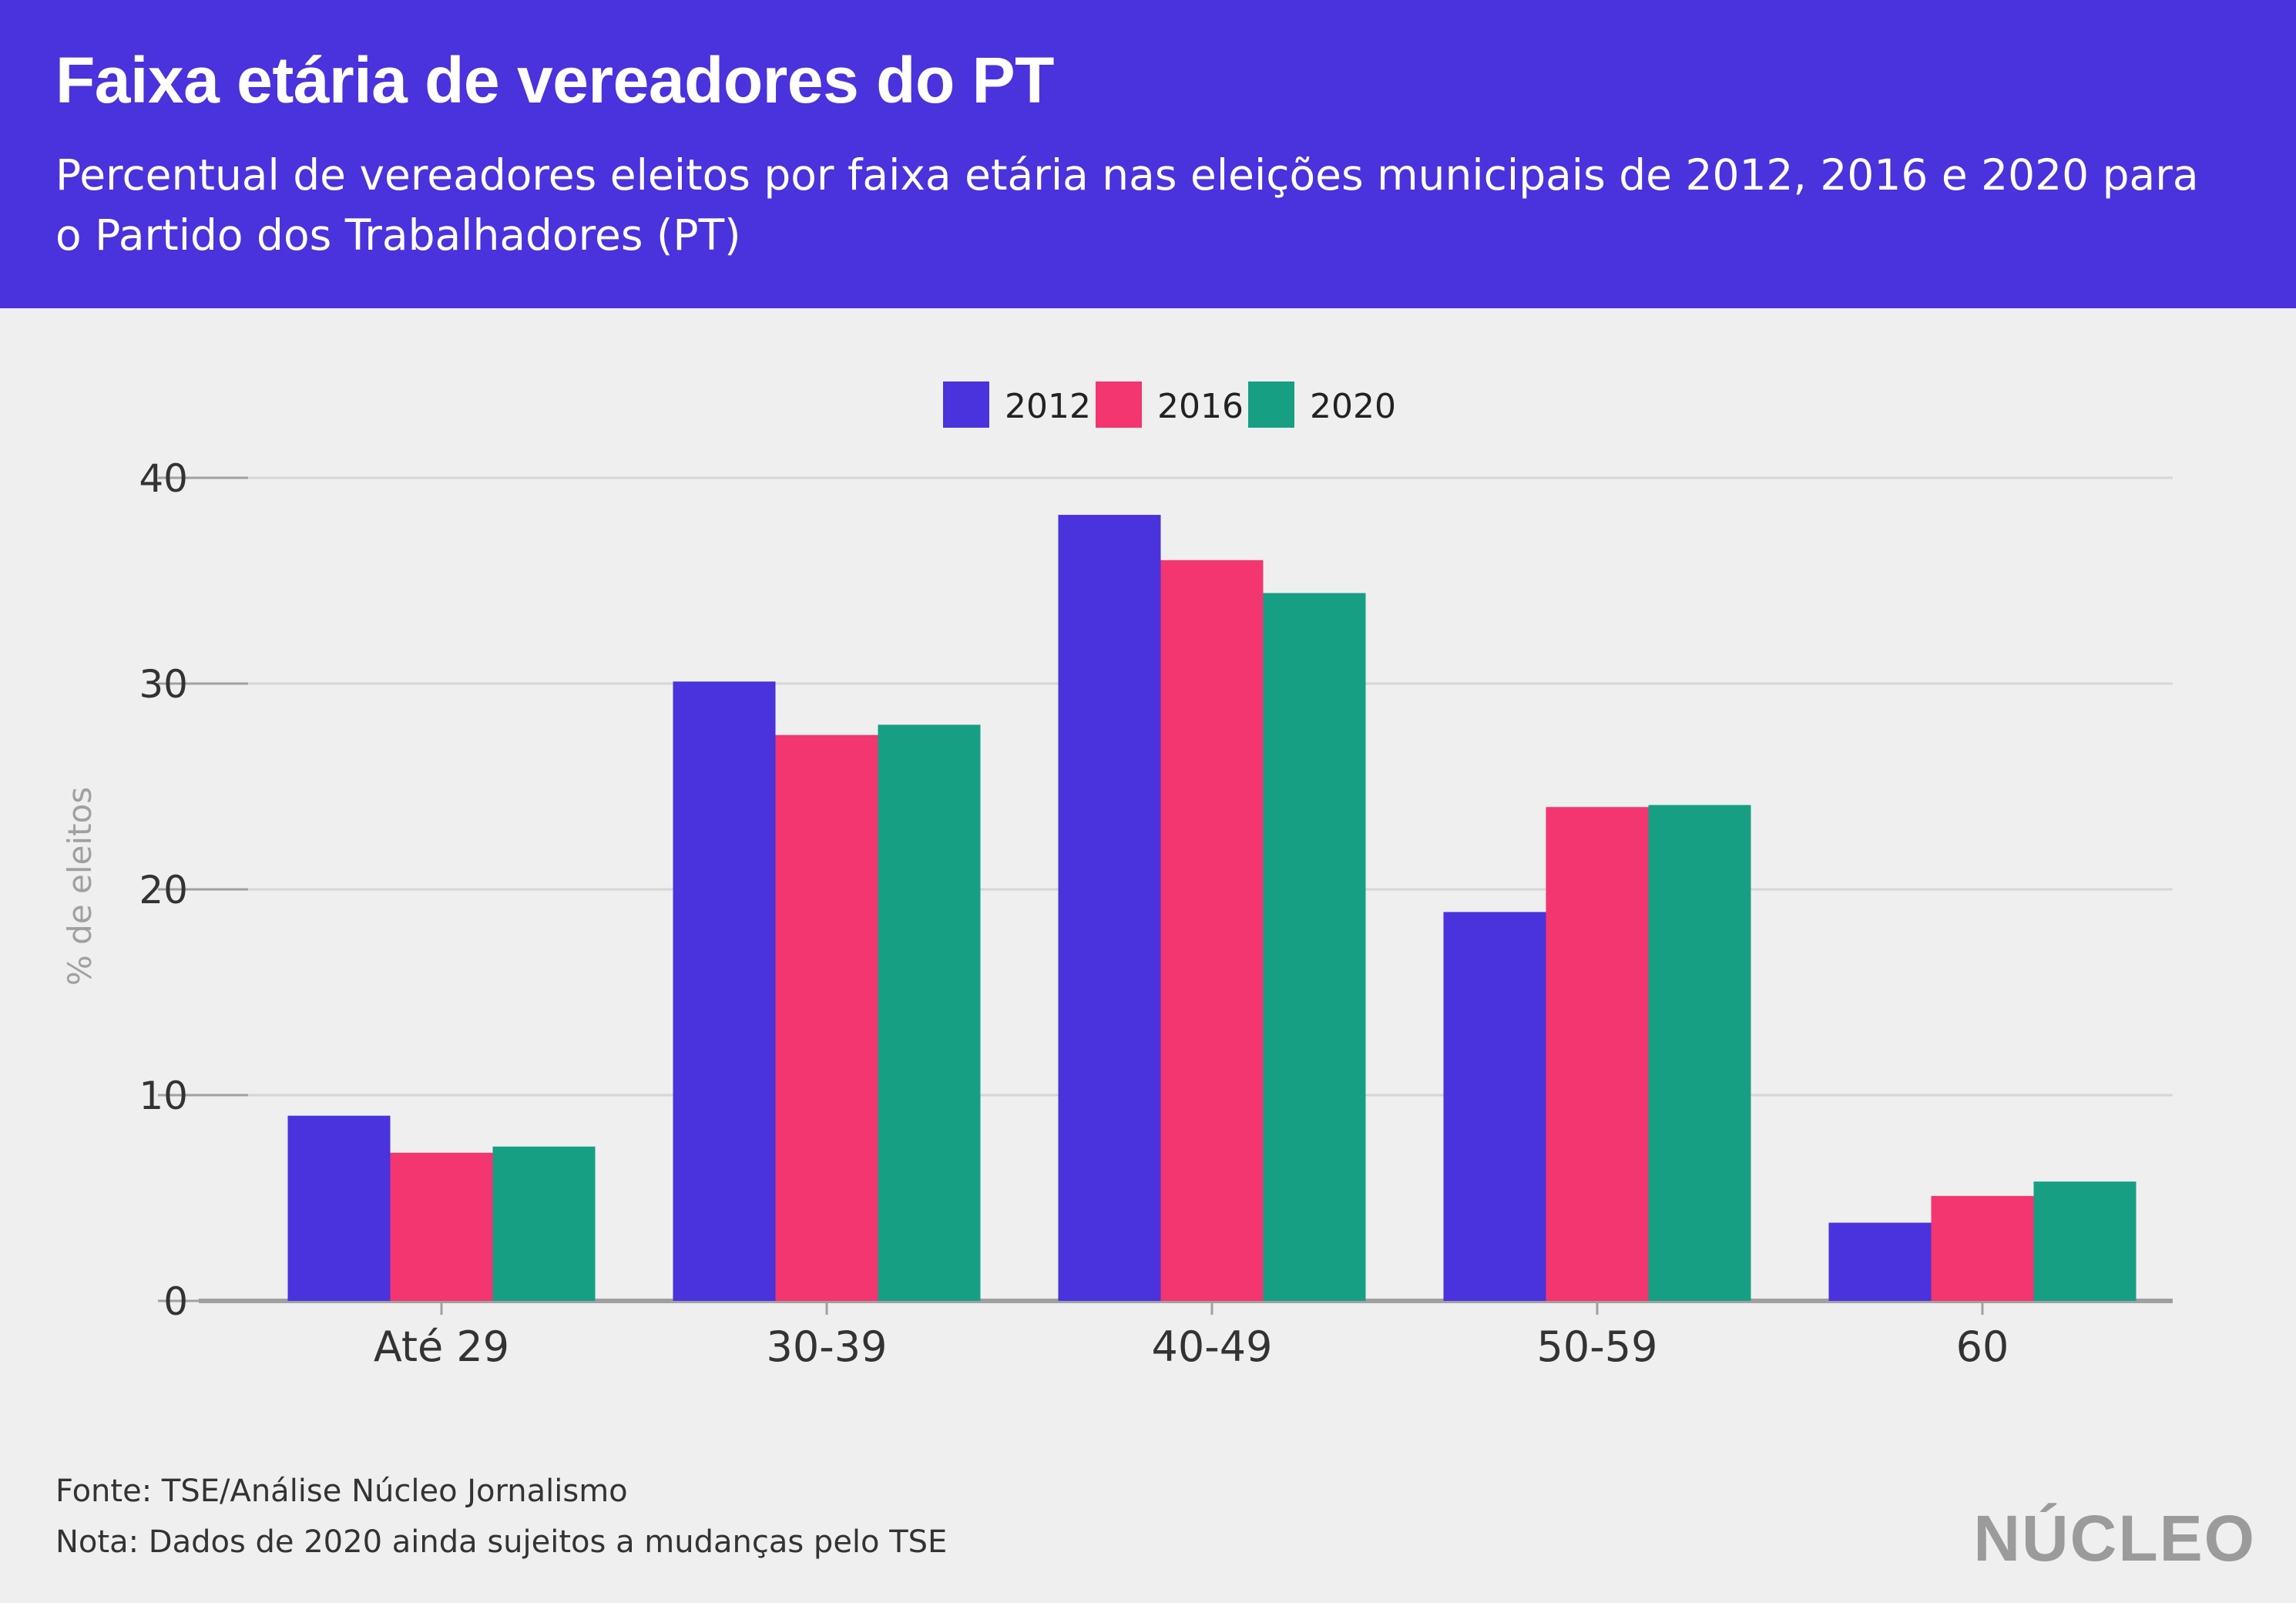 This screenshot has width=2296, height=1603. What do you see at coordinates (175, 1301) in the screenshot?
I see `y-tick-label: 0` at bounding box center [175, 1301].